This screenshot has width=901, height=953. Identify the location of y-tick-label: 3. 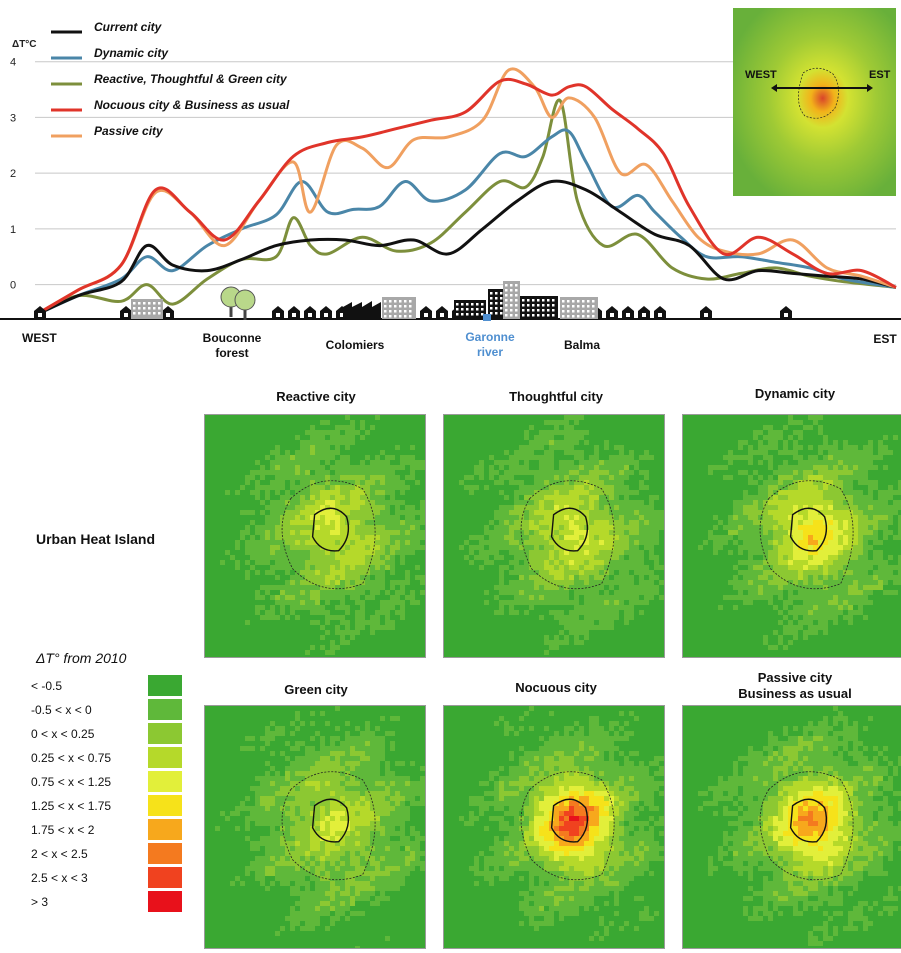
(13, 118).